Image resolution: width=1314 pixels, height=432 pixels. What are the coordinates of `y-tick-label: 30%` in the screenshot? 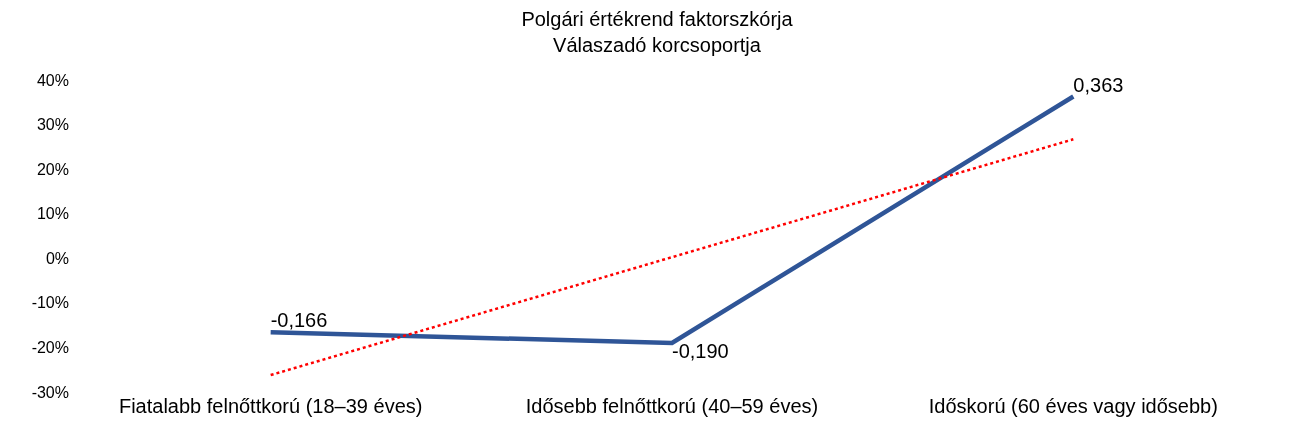 It's located at (52, 125).